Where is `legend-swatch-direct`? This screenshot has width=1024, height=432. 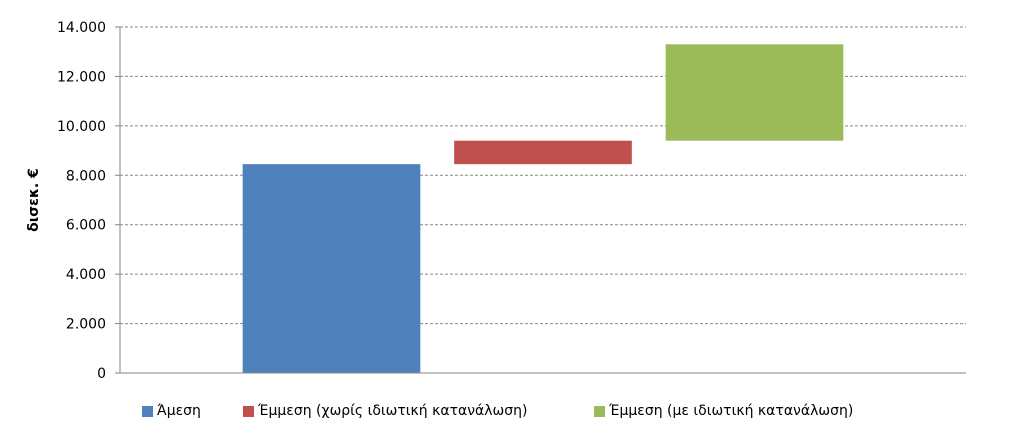 legend-swatch-direct is located at coordinates (147, 411).